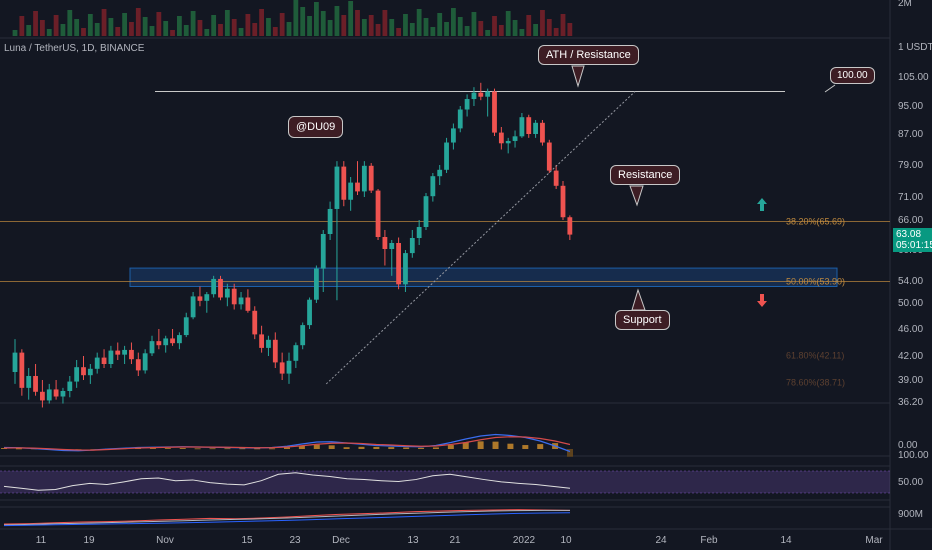 Image resolution: width=932 pixels, height=550 pixels. Describe the element at coordinates (914, 245) in the screenshot. I see `bar-countdown: 05:01:15` at that location.